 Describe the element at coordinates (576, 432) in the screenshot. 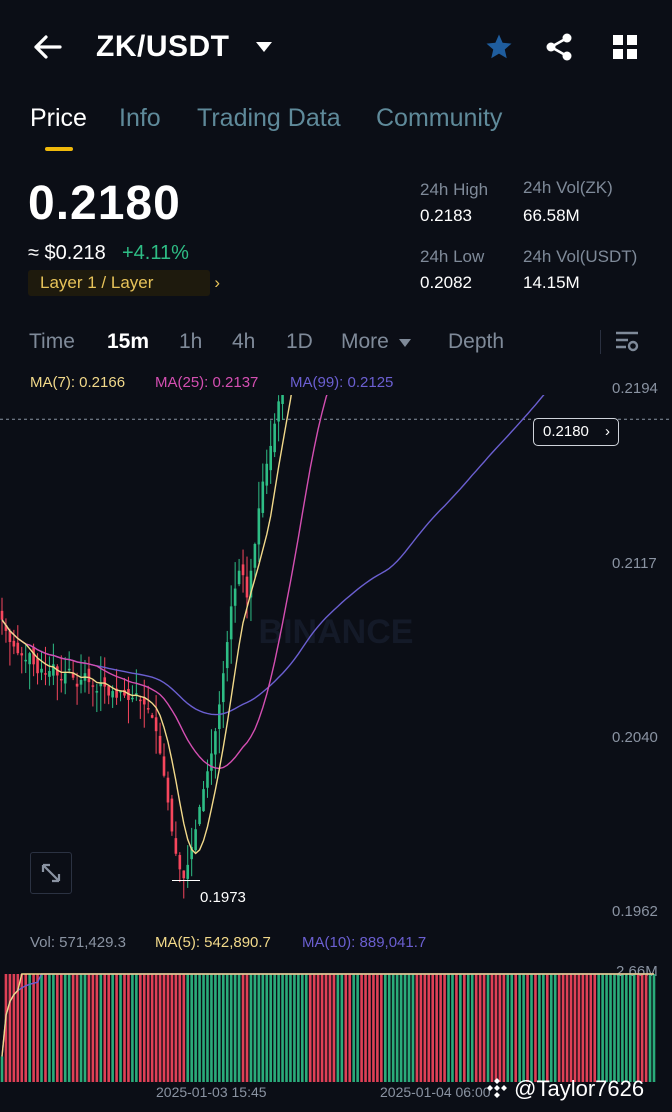

I see `current-price-label: 0.2180 ›` at that location.